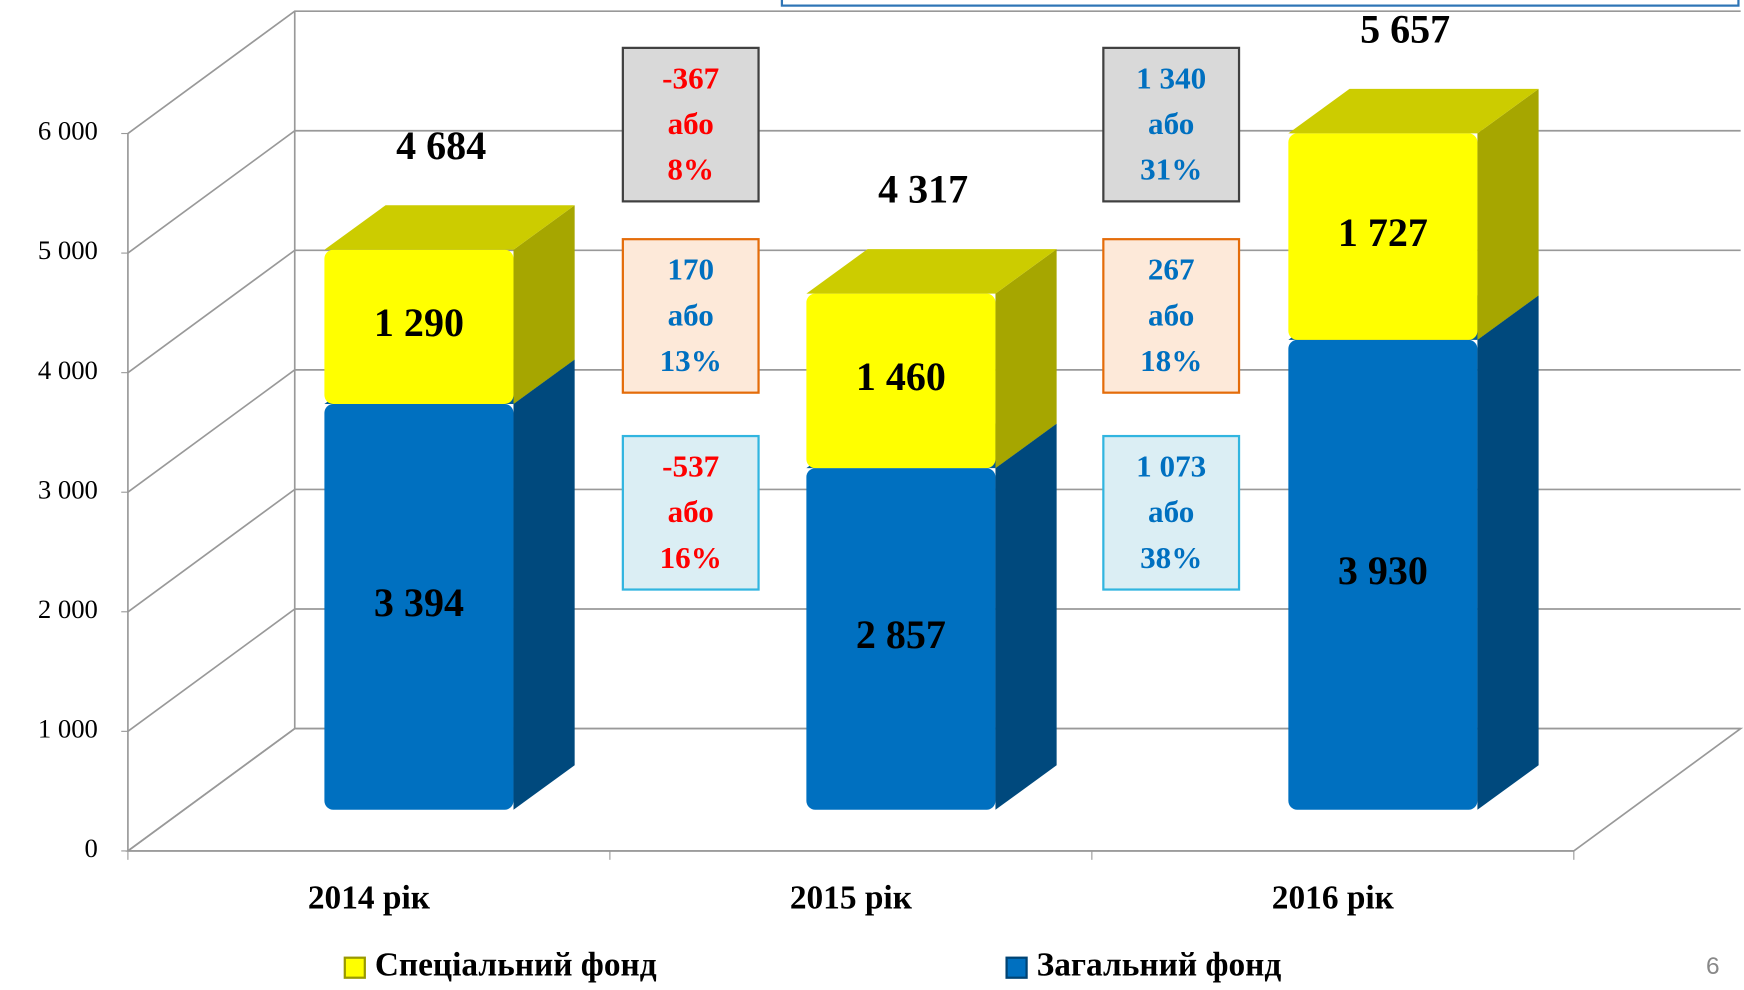 This screenshot has width=1744, height=990. Describe the element at coordinates (1171, 466) in the screenshot. I see `change-text: 1 073` at that location.